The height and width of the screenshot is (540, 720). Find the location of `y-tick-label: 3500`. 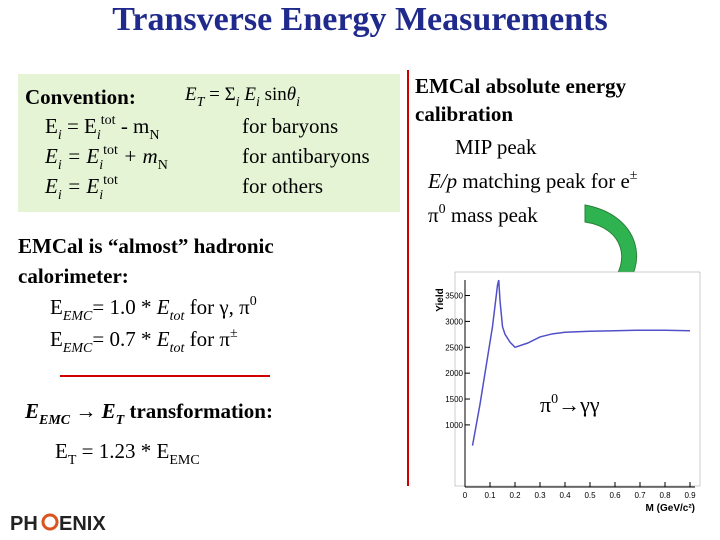

y-tick-label: 3500 is located at coordinates (454, 296).